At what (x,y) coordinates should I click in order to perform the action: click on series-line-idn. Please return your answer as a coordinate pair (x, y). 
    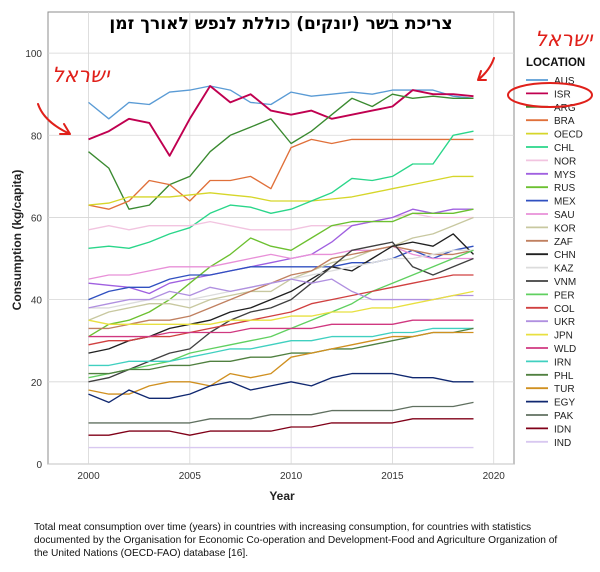
    Looking at the image, I should click on (281, 427).